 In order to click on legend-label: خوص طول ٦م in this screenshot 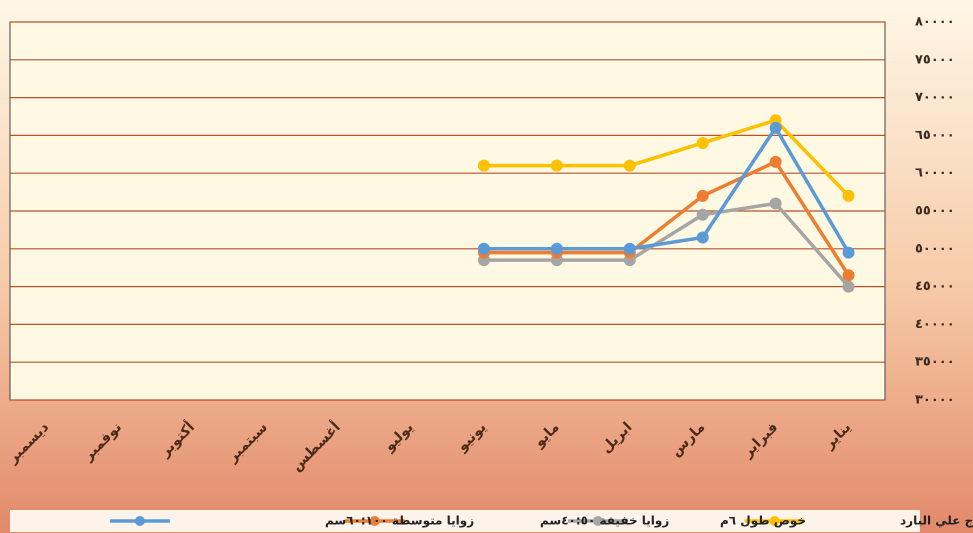, I will do `click(763, 521)`.